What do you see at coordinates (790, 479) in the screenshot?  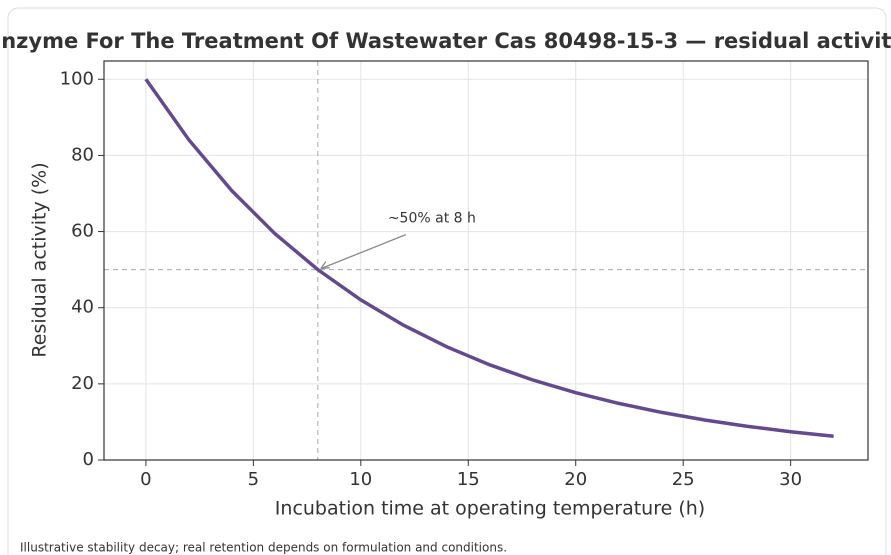 I see `x-tick-label: 30` at bounding box center [790, 479].